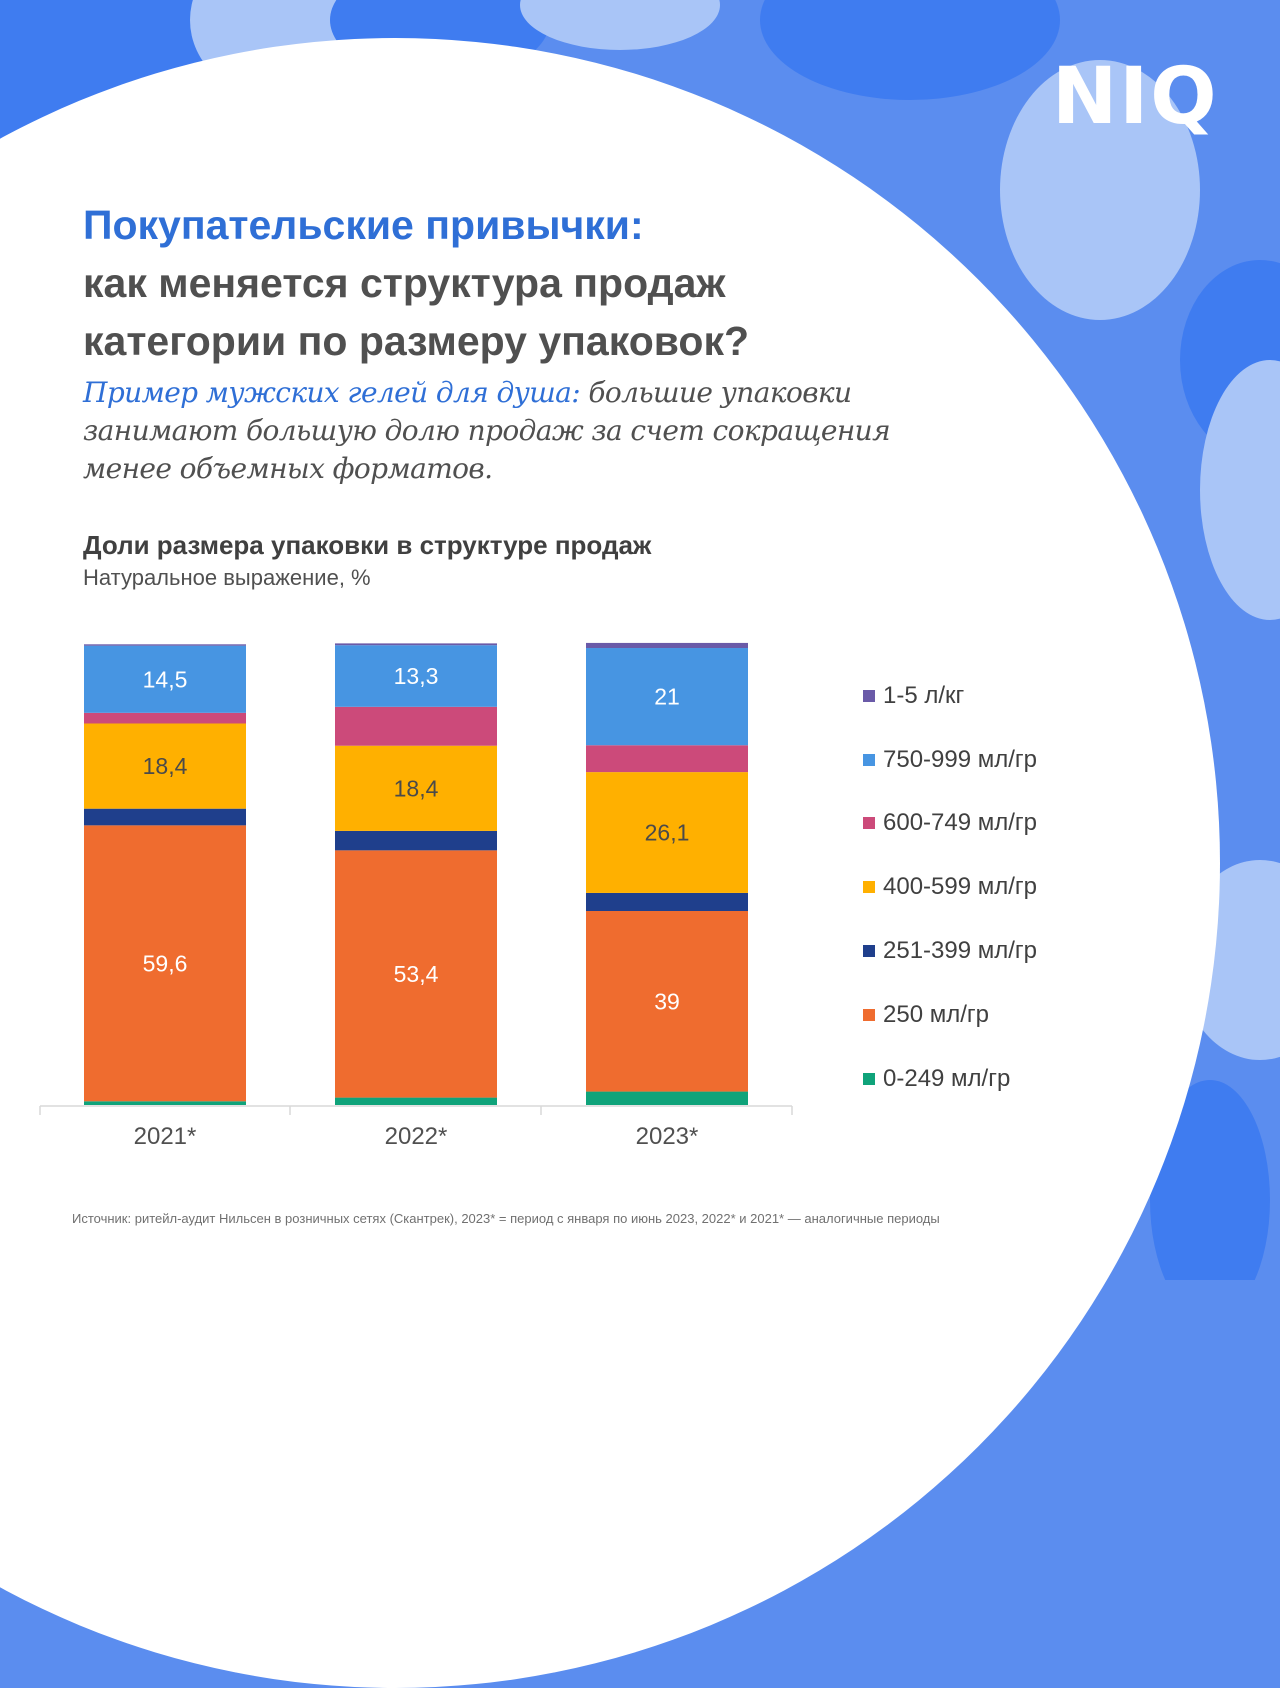  What do you see at coordinates (416, 341) in the screenshot?
I see `title-line-3: категории по размеру упаковок?` at bounding box center [416, 341].